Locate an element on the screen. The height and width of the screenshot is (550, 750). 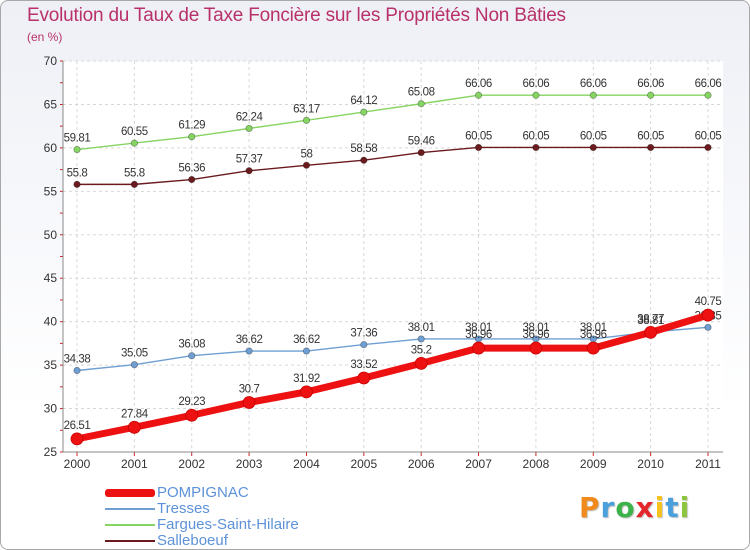
x-tick-label: 2000 is located at coordinates (77, 464).